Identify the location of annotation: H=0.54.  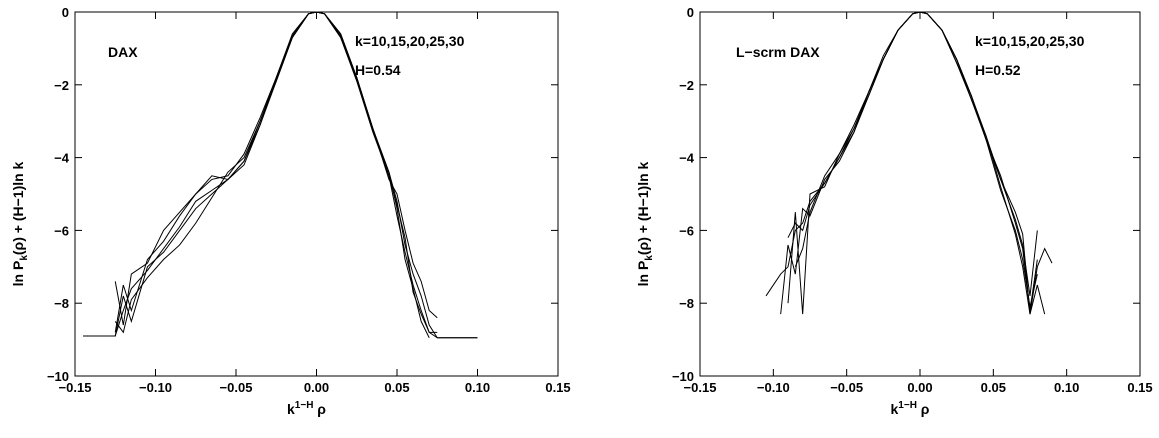
(378, 70).